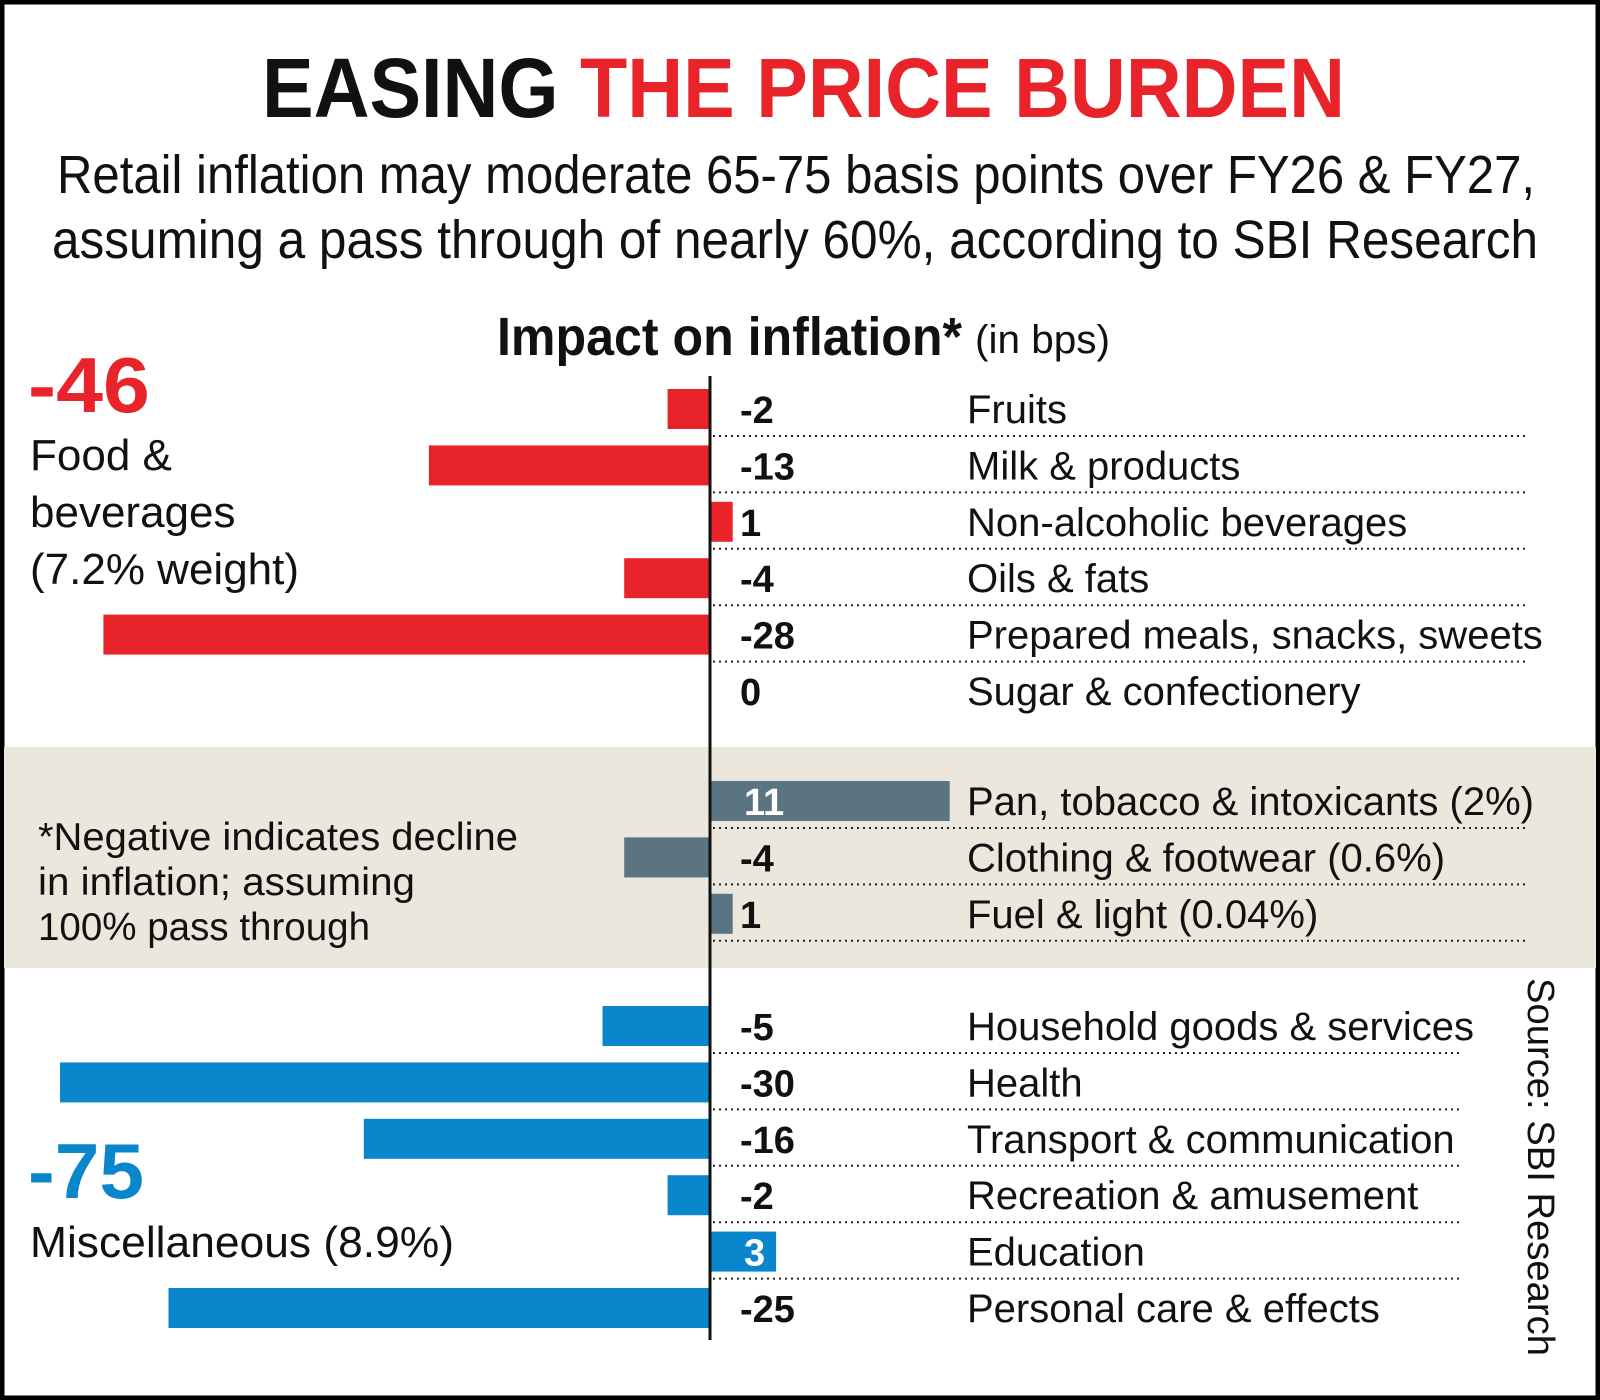  What do you see at coordinates (242, 1242) in the screenshot?
I see `misc-label: Miscellaneous (8.9%)` at bounding box center [242, 1242].